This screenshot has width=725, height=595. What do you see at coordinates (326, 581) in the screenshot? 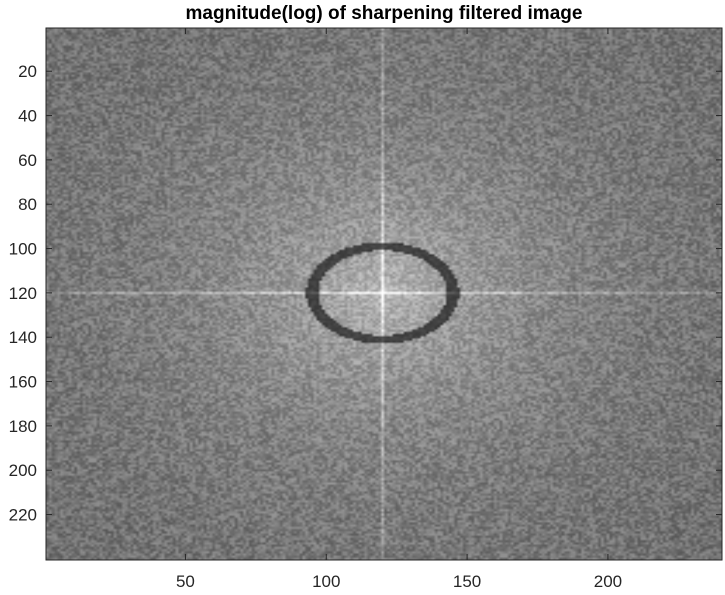
I see `x-tick-label: 100` at bounding box center [326, 581].